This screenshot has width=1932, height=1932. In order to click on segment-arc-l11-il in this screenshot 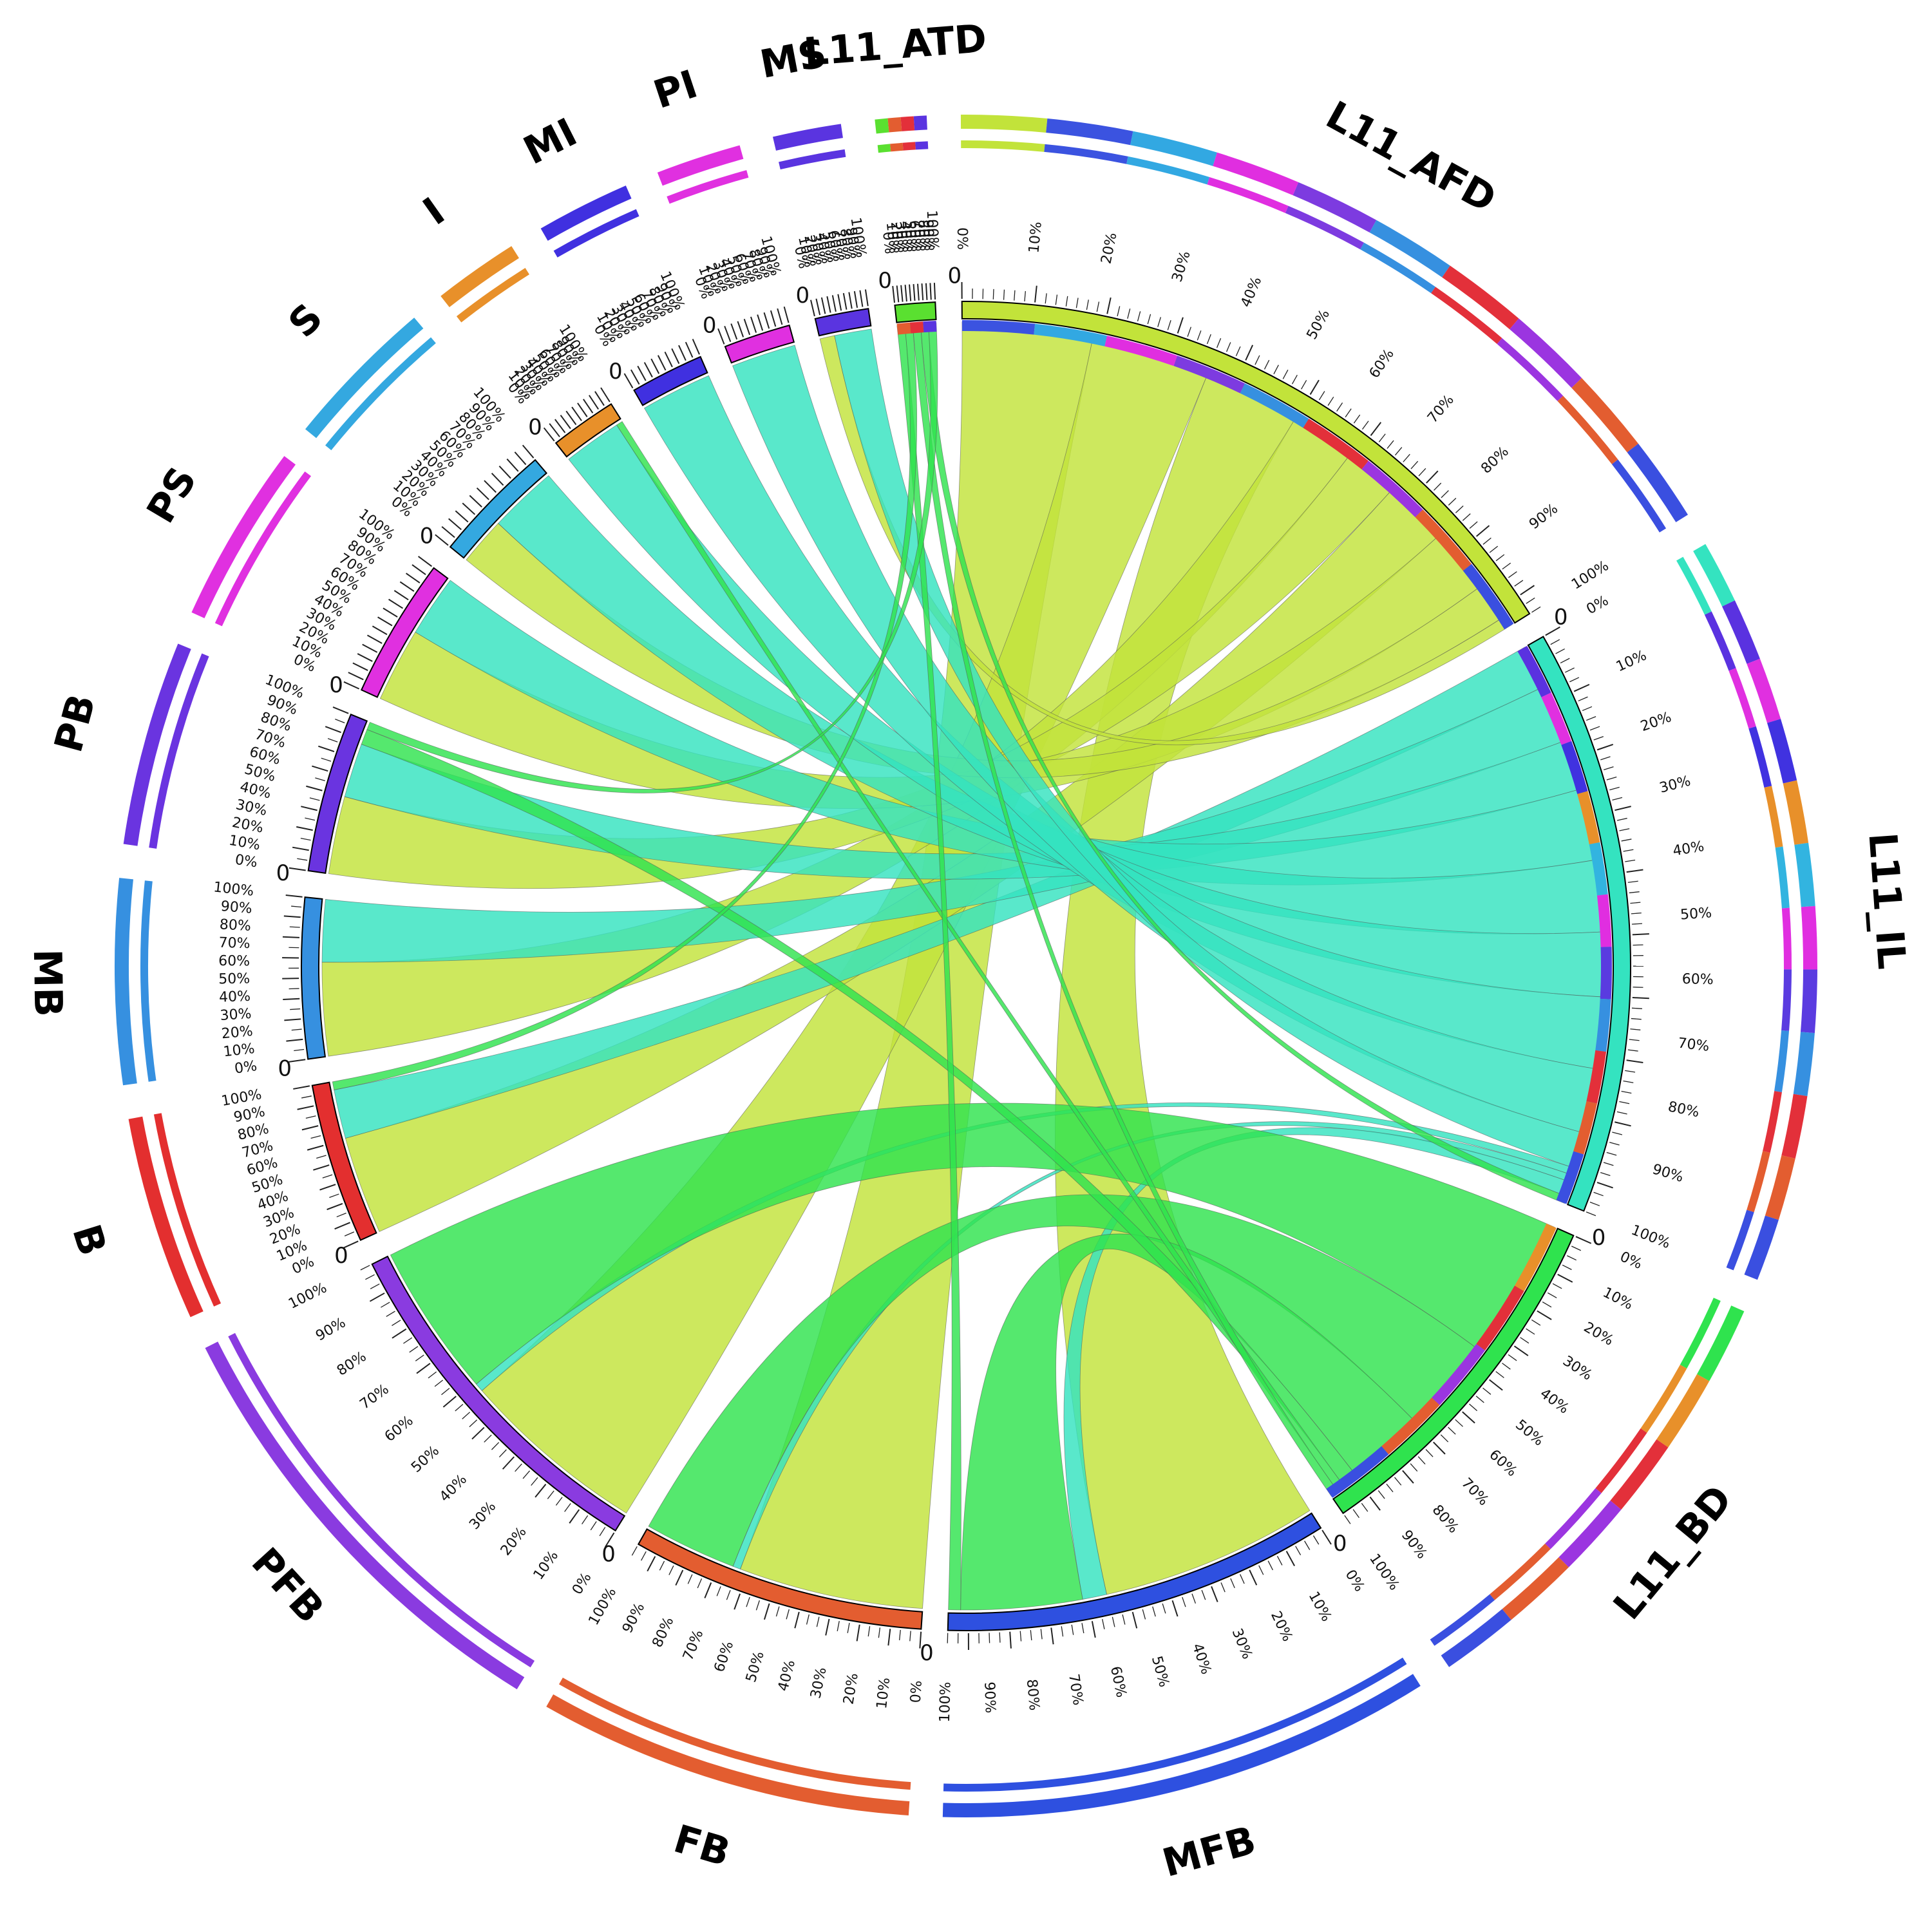, I will do `click(1579, 924)`.